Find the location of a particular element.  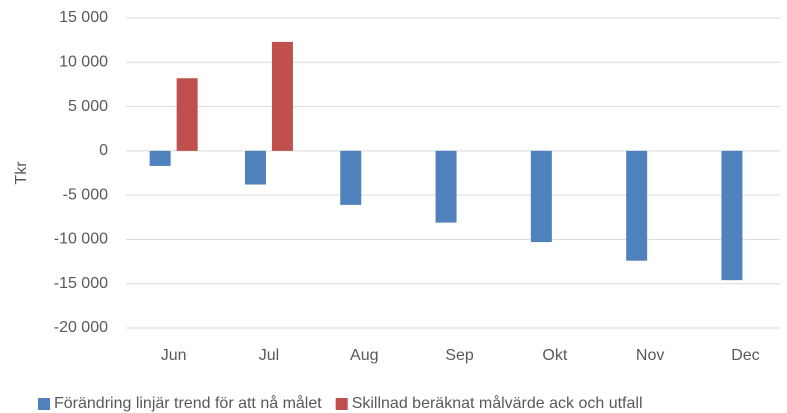

y-tick-label: -20 000 is located at coordinates (81, 327).